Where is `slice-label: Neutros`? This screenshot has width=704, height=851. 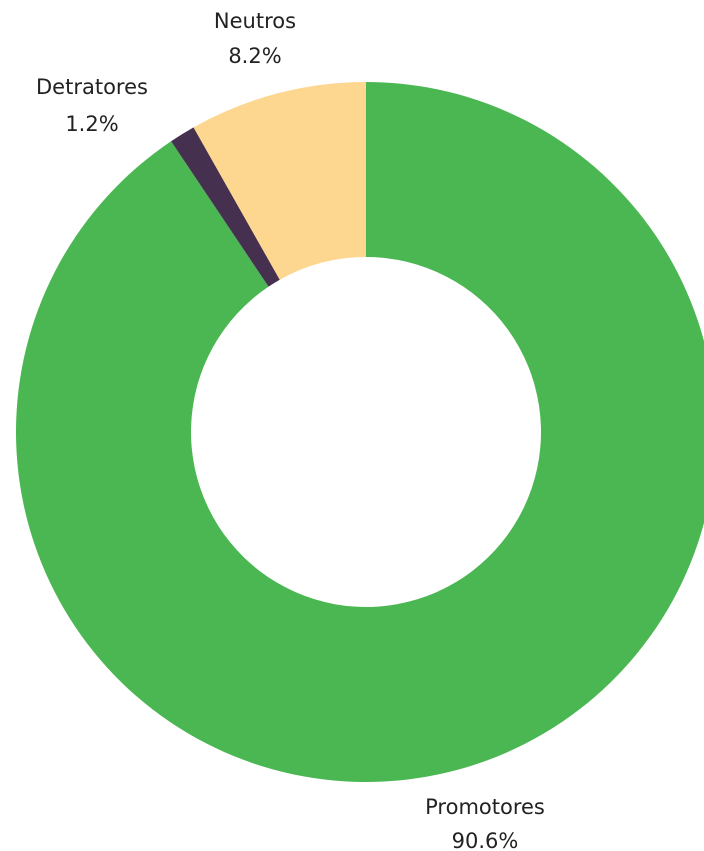
slice-label: Neutros is located at coordinates (255, 21).